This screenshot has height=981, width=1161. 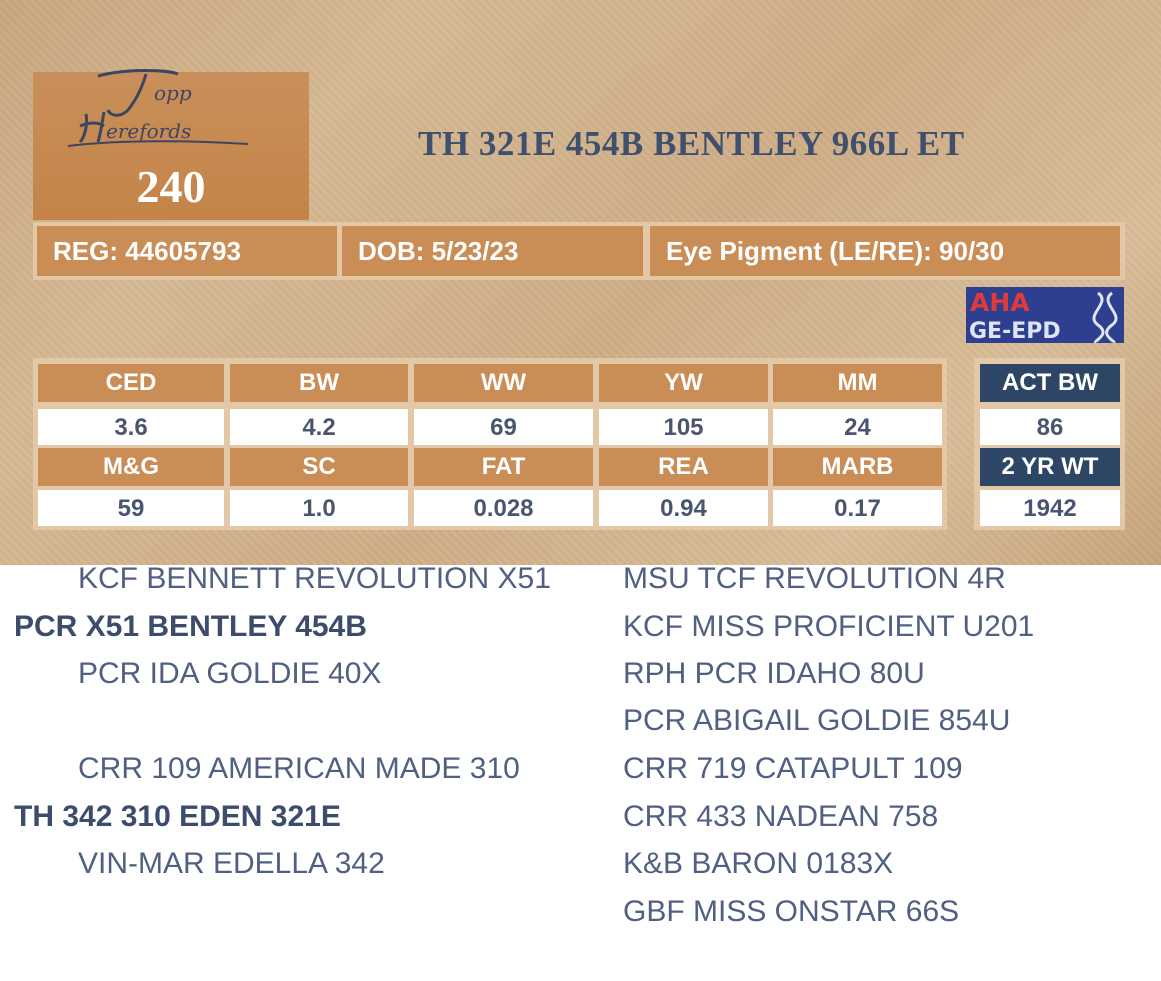 I want to click on registration-number: REG: 44605793, so click(x=187, y=251).